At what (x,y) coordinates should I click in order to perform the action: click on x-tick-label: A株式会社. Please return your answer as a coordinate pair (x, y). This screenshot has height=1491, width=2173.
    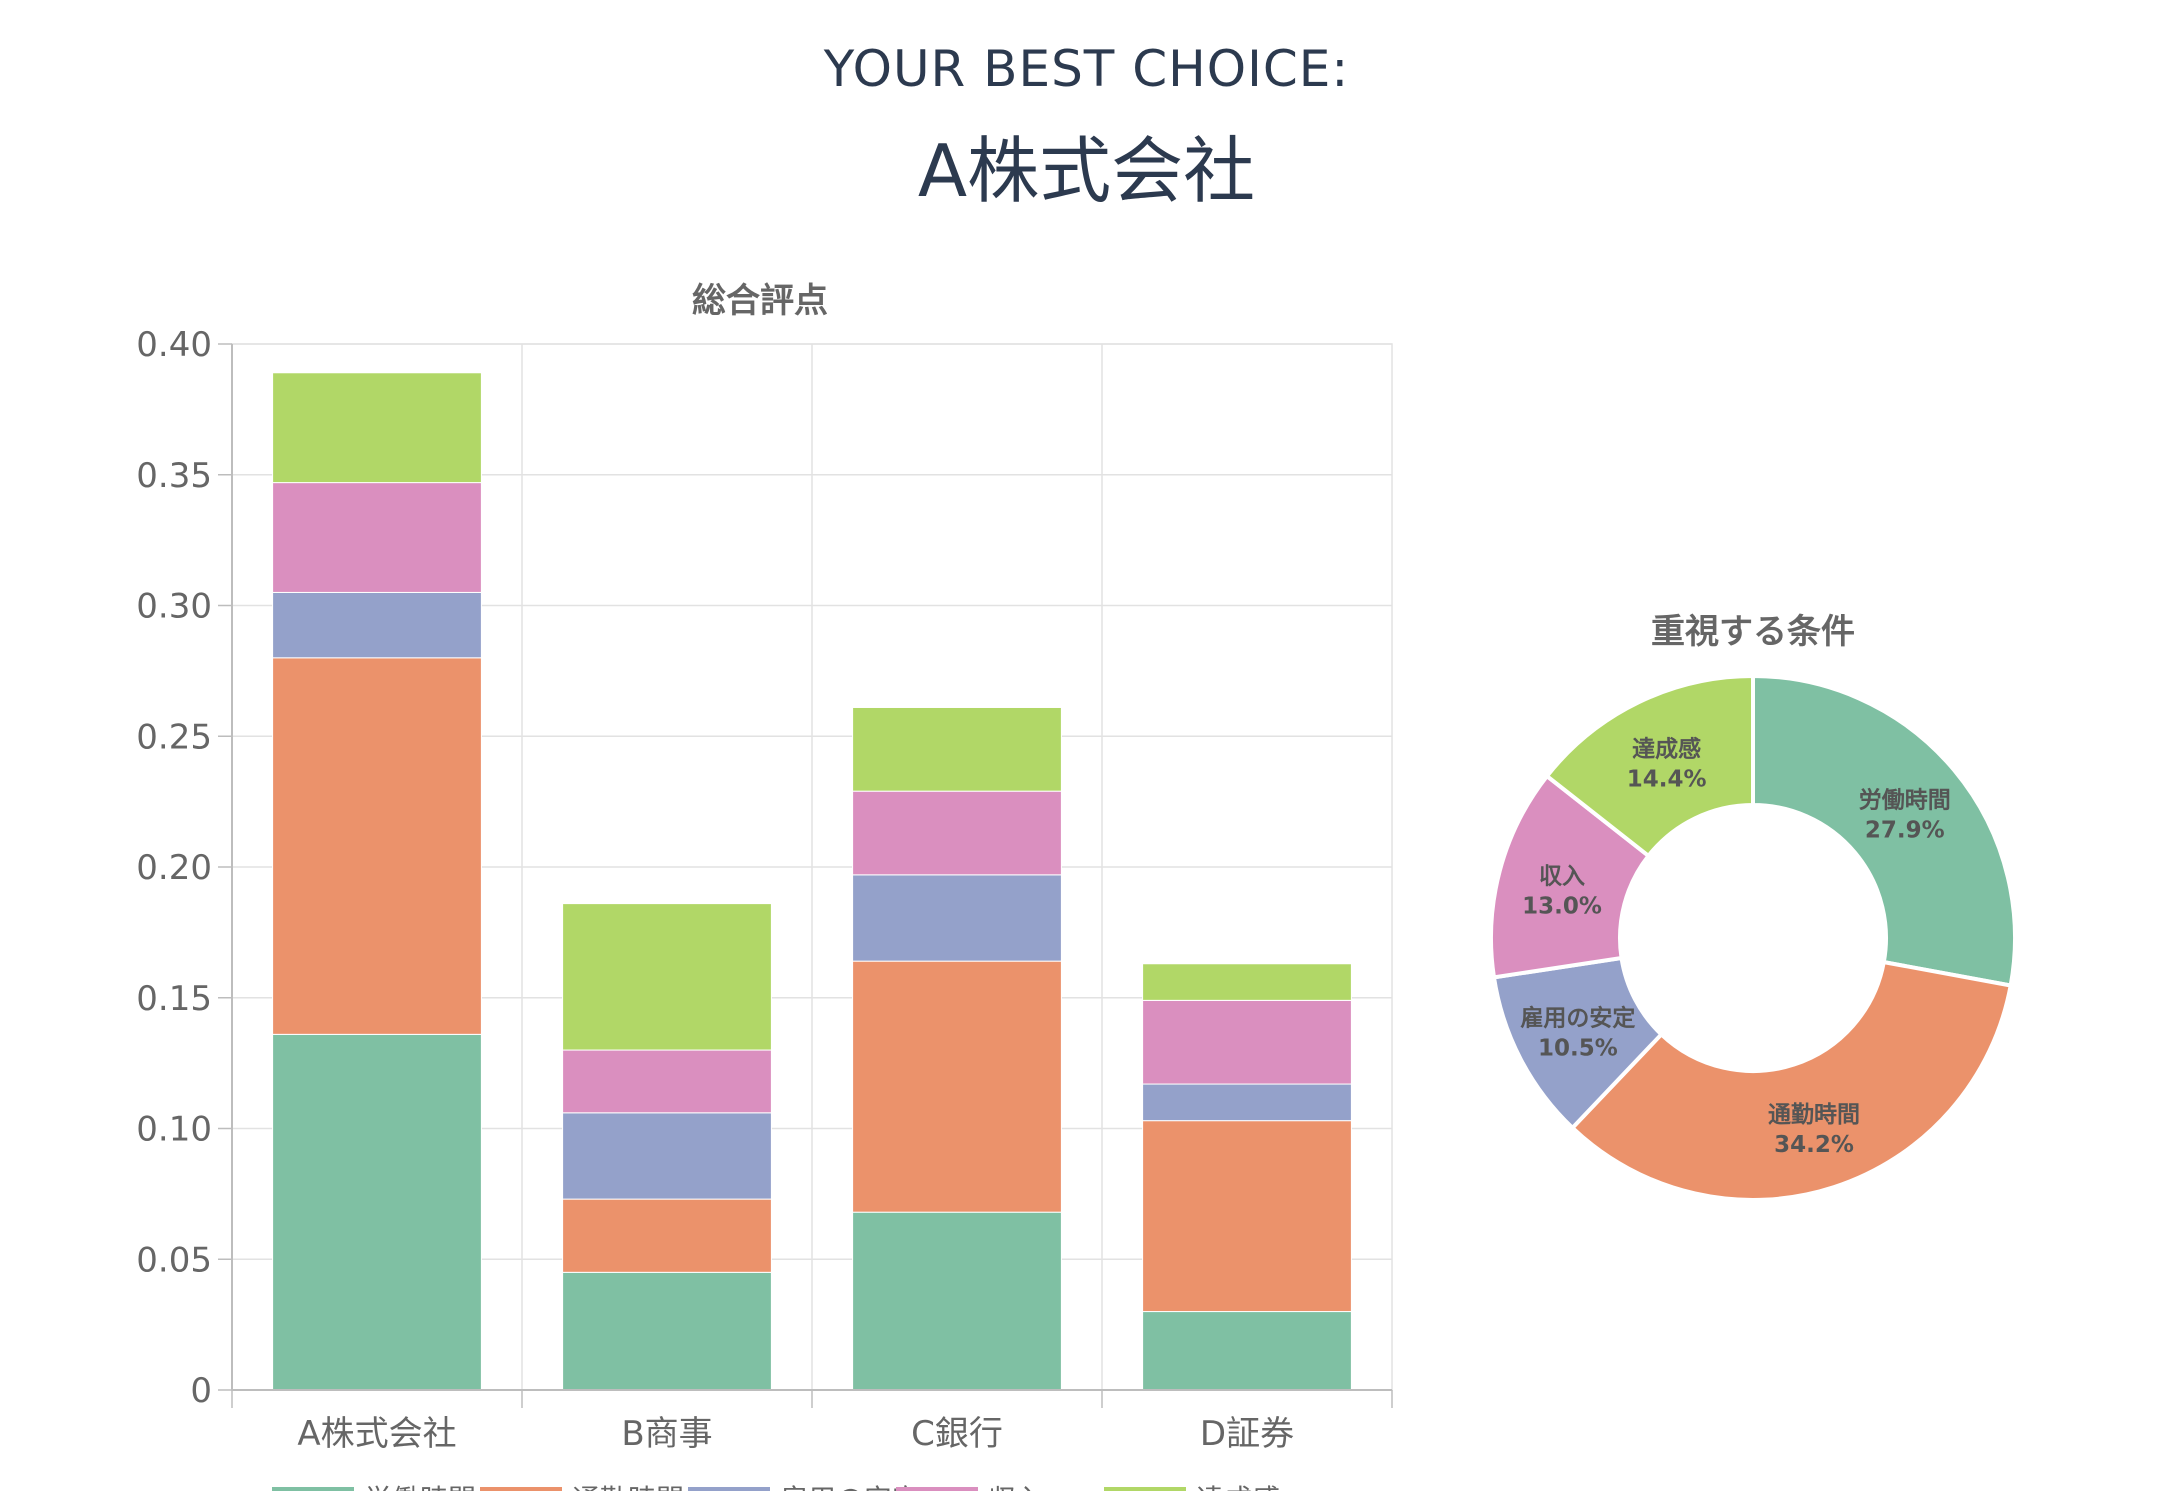
    Looking at the image, I should click on (376, 1434).